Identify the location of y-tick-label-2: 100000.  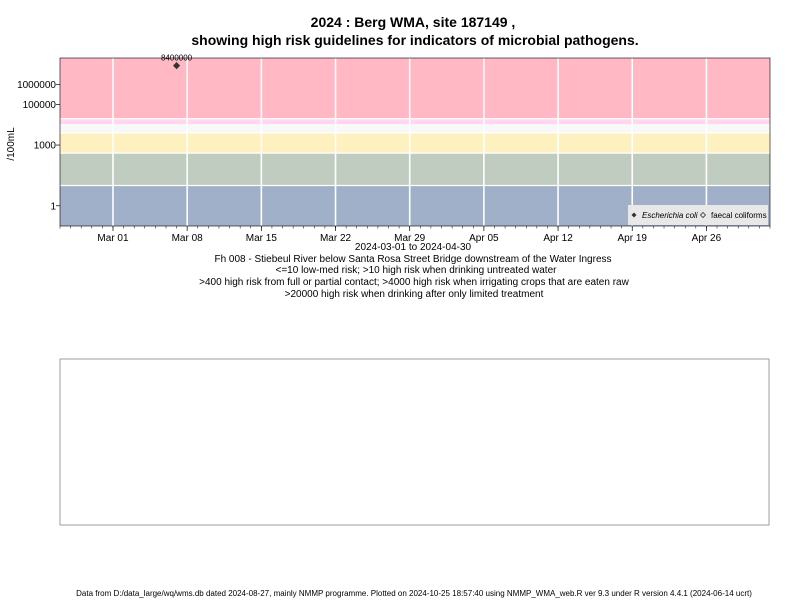
(40, 105).